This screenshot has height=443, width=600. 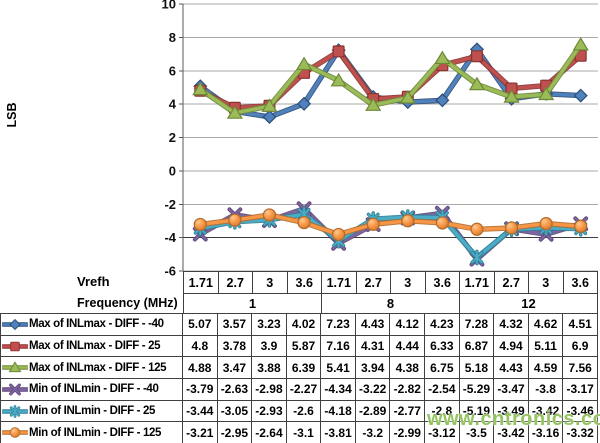 I want to click on y-tick-label: 10, so click(x=169, y=6).